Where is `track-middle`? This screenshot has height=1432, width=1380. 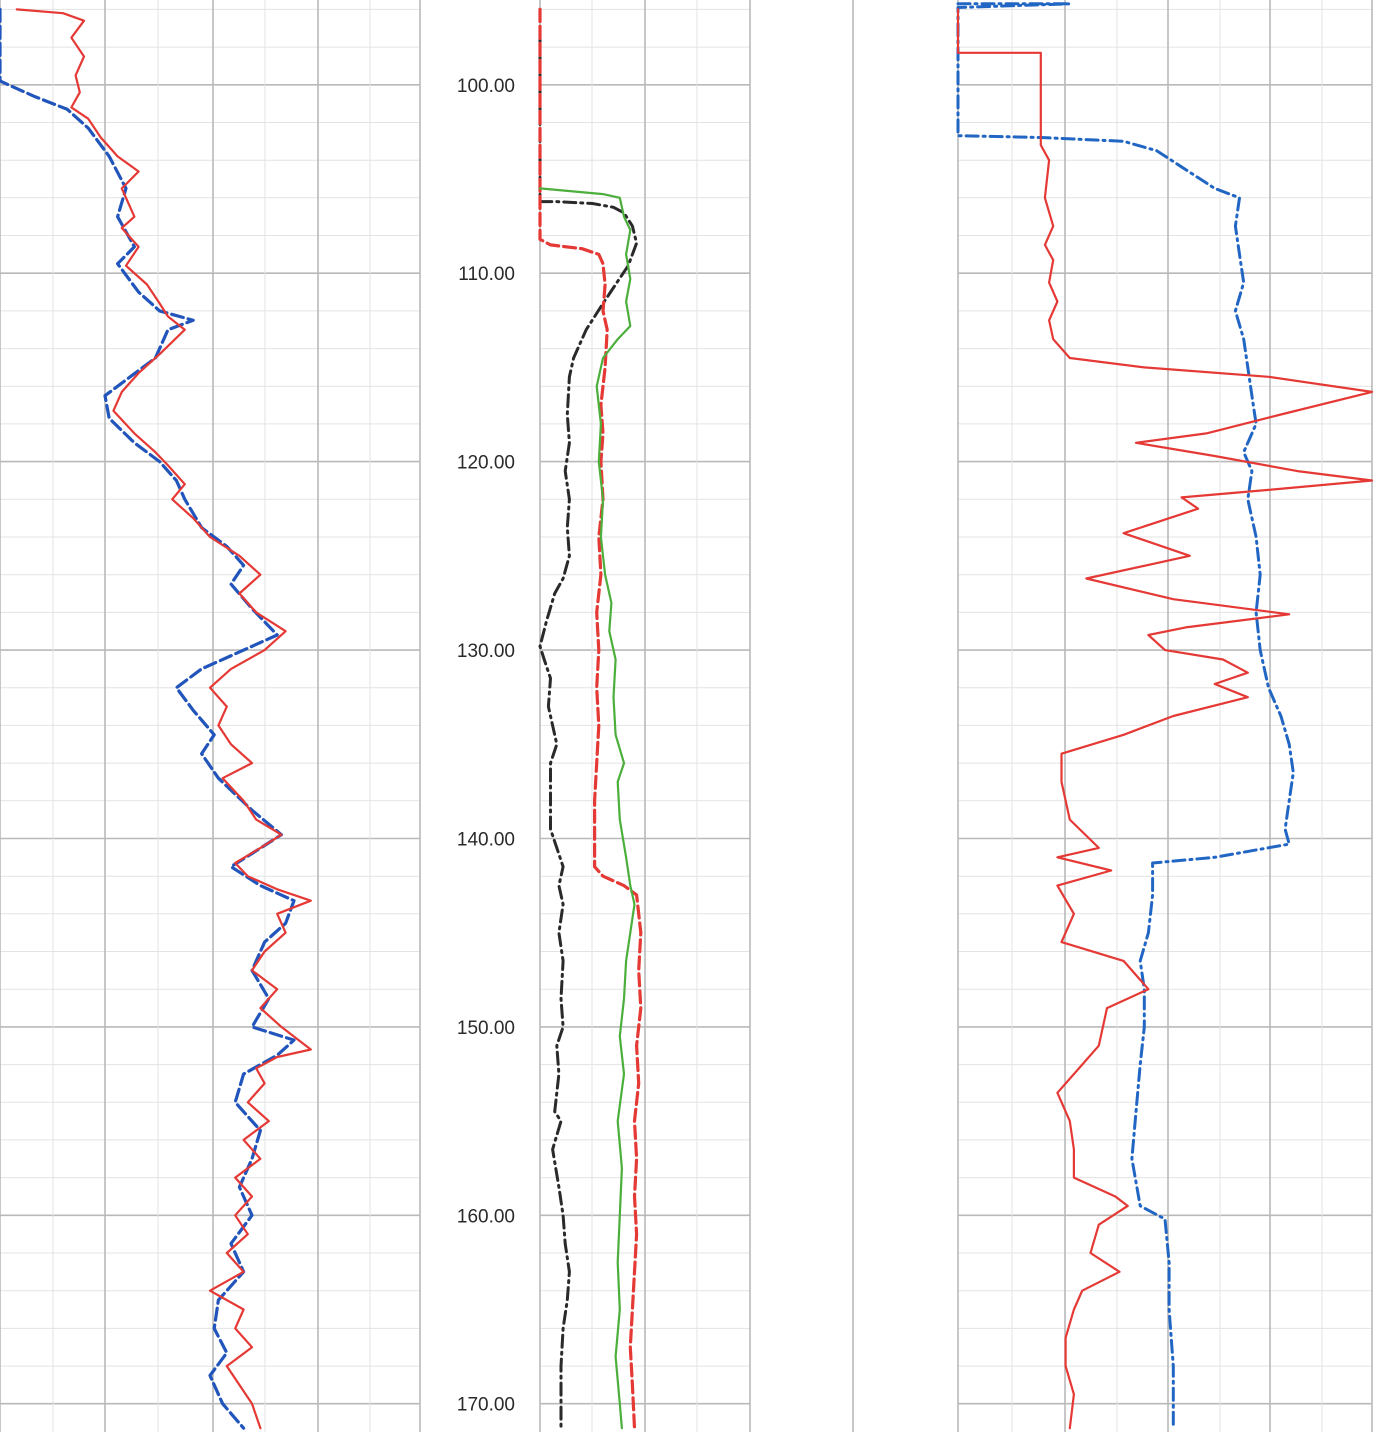
track-middle is located at coordinates (590, 718).